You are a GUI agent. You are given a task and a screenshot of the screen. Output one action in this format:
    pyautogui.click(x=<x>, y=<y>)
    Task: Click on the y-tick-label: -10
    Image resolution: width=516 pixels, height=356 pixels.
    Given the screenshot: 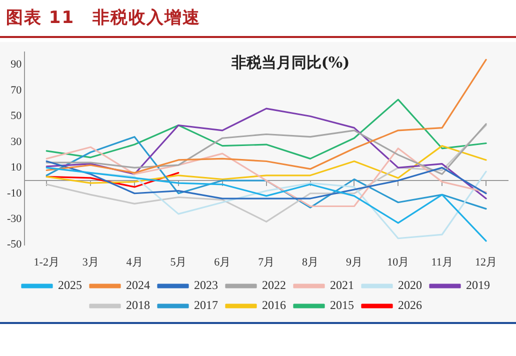 What is the action you would take?
    pyautogui.click(x=14, y=193)
    